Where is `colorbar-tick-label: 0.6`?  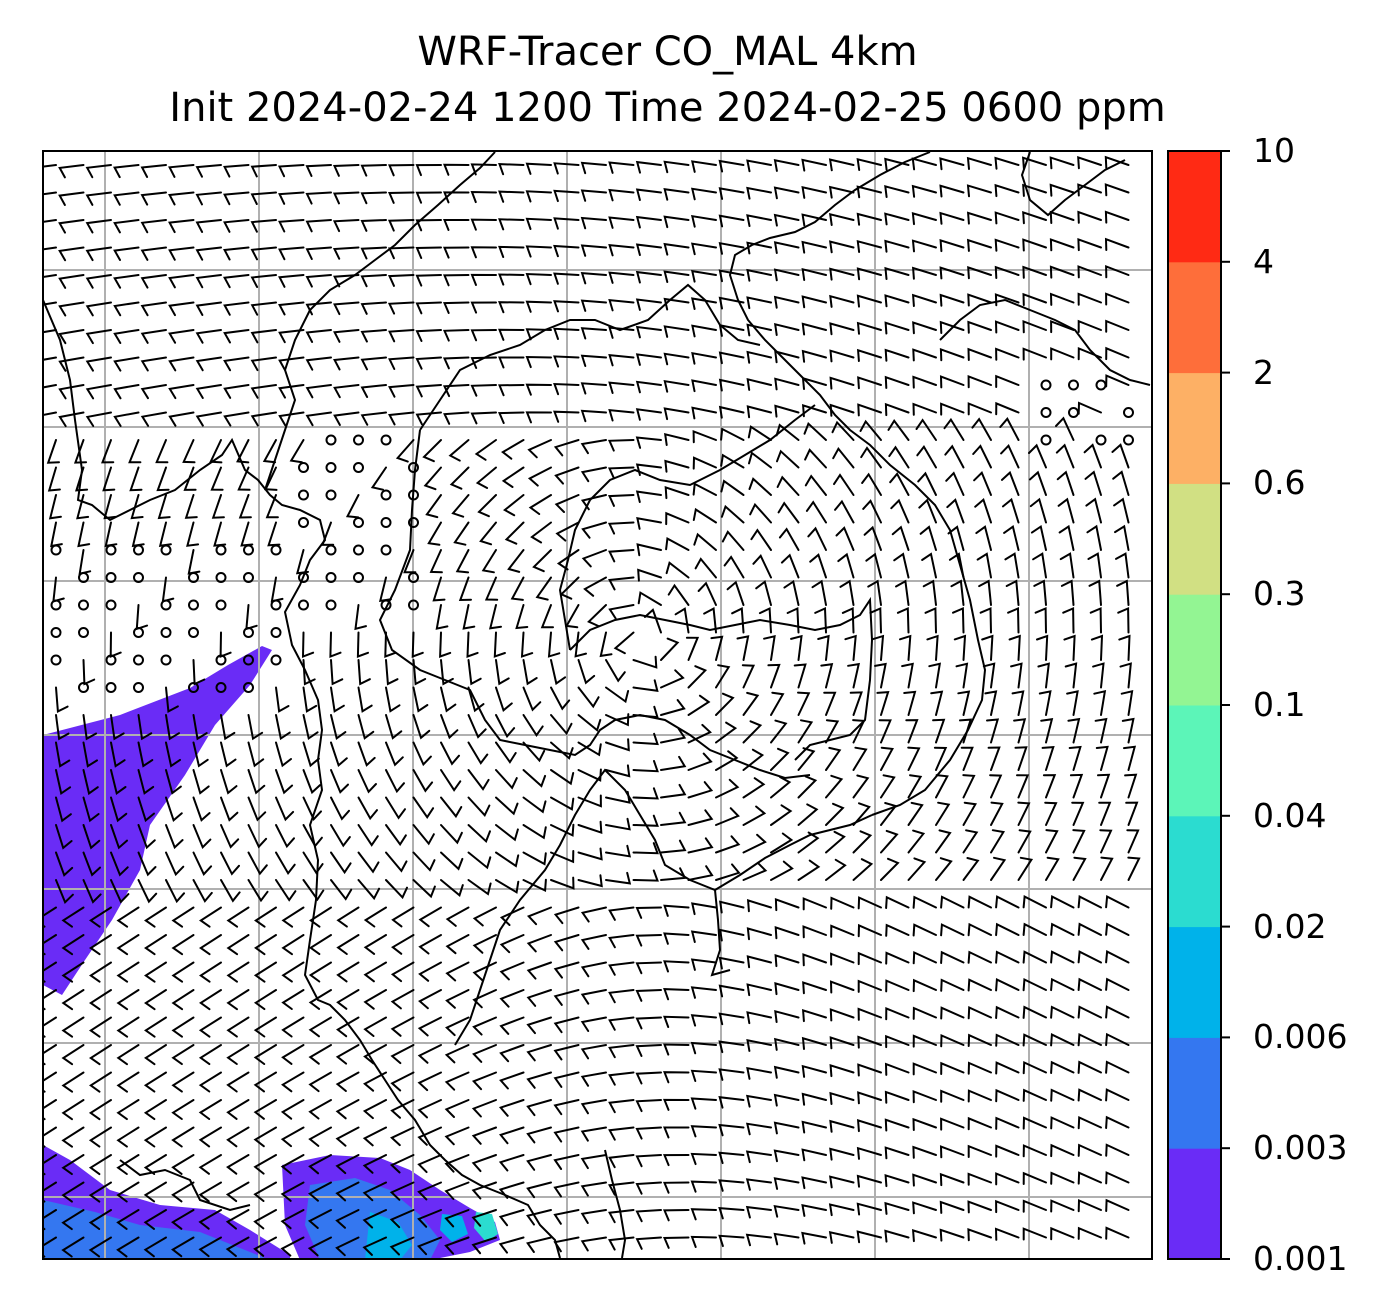 colorbar-tick-label: 0.6 is located at coordinates (1279, 483).